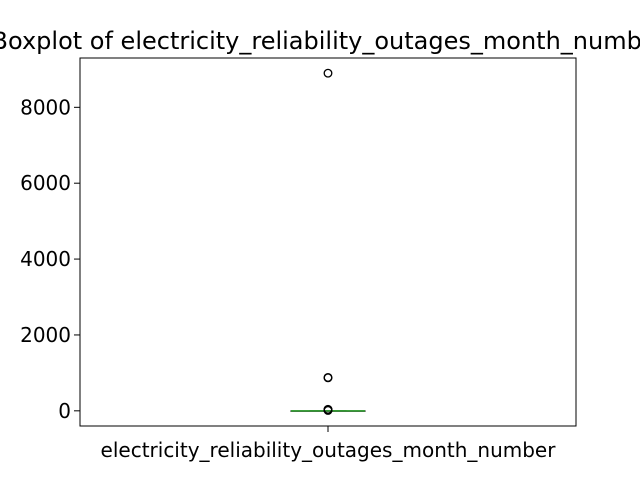 This screenshot has width=640, height=480. Describe the element at coordinates (45, 183) in the screenshot. I see `y-tick-label: 6000` at that location.